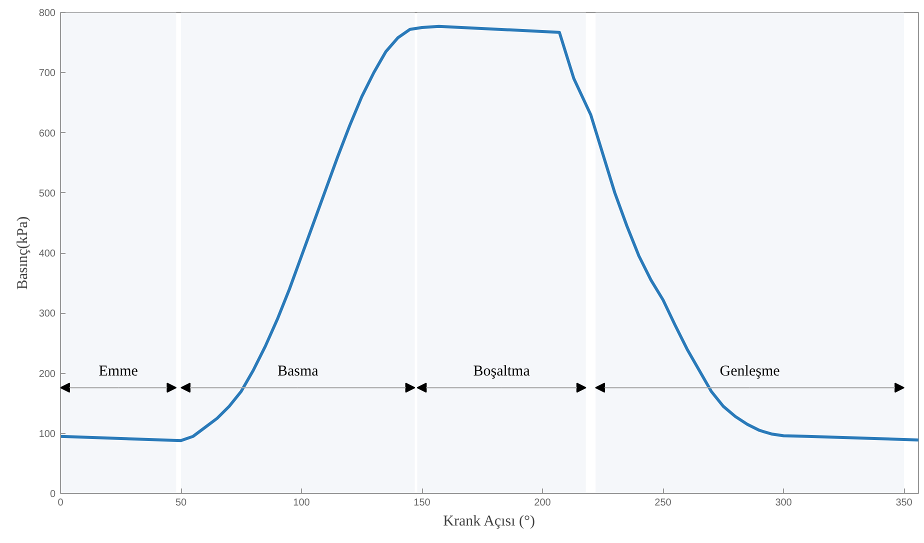 The image size is (924, 543). Describe the element at coordinates (783, 503) in the screenshot. I see `x-tick-label: 300` at that location.